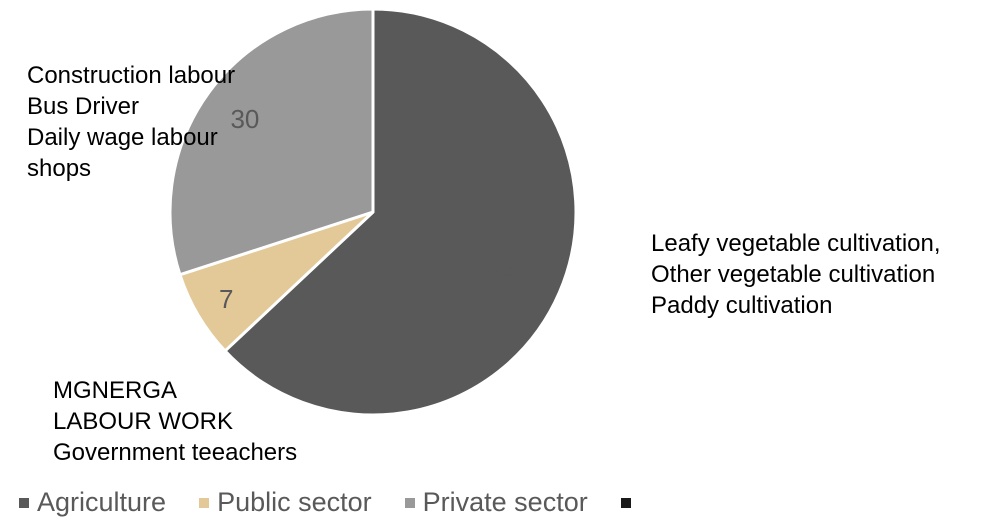  Describe the element at coordinates (271, 142) in the screenshot. I see `pie-slice-private-sector` at that location.